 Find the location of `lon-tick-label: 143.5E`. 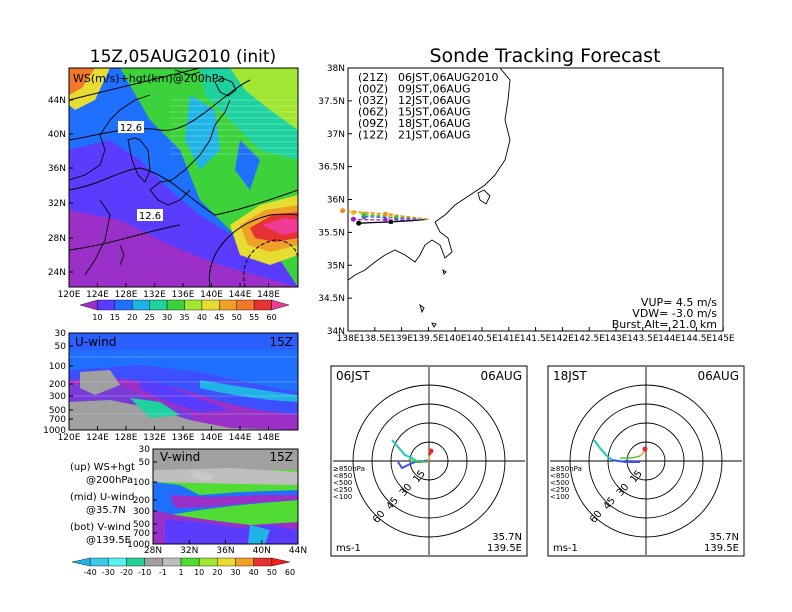

lon-tick-label: 143.5E is located at coordinates (643, 339).